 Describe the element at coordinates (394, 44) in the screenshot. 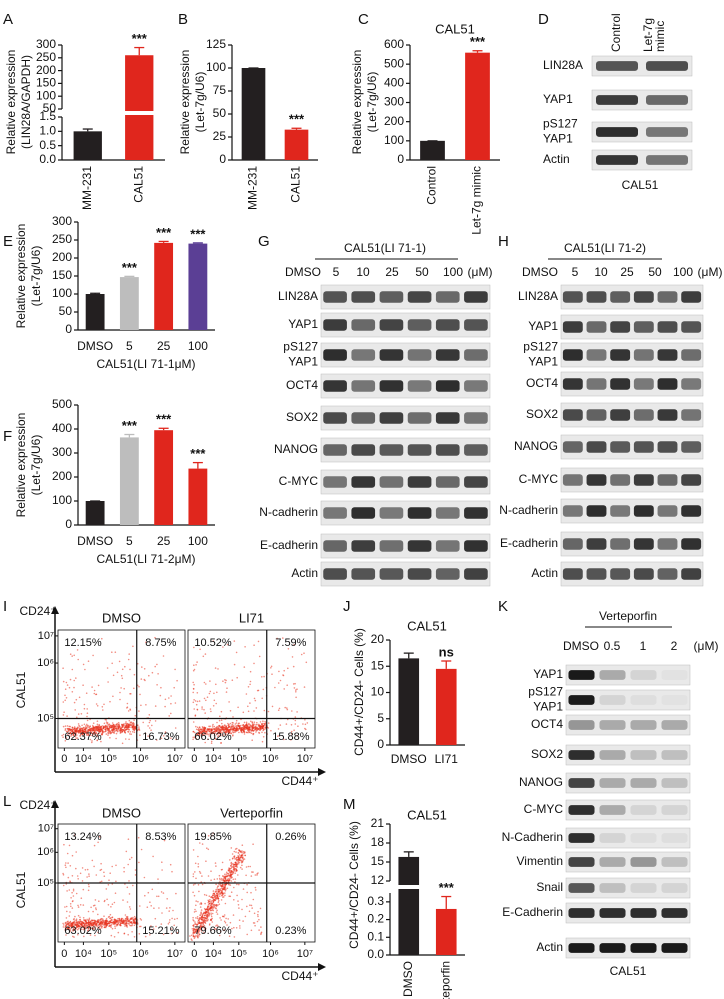

I see `y-tick-label: 600` at that location.